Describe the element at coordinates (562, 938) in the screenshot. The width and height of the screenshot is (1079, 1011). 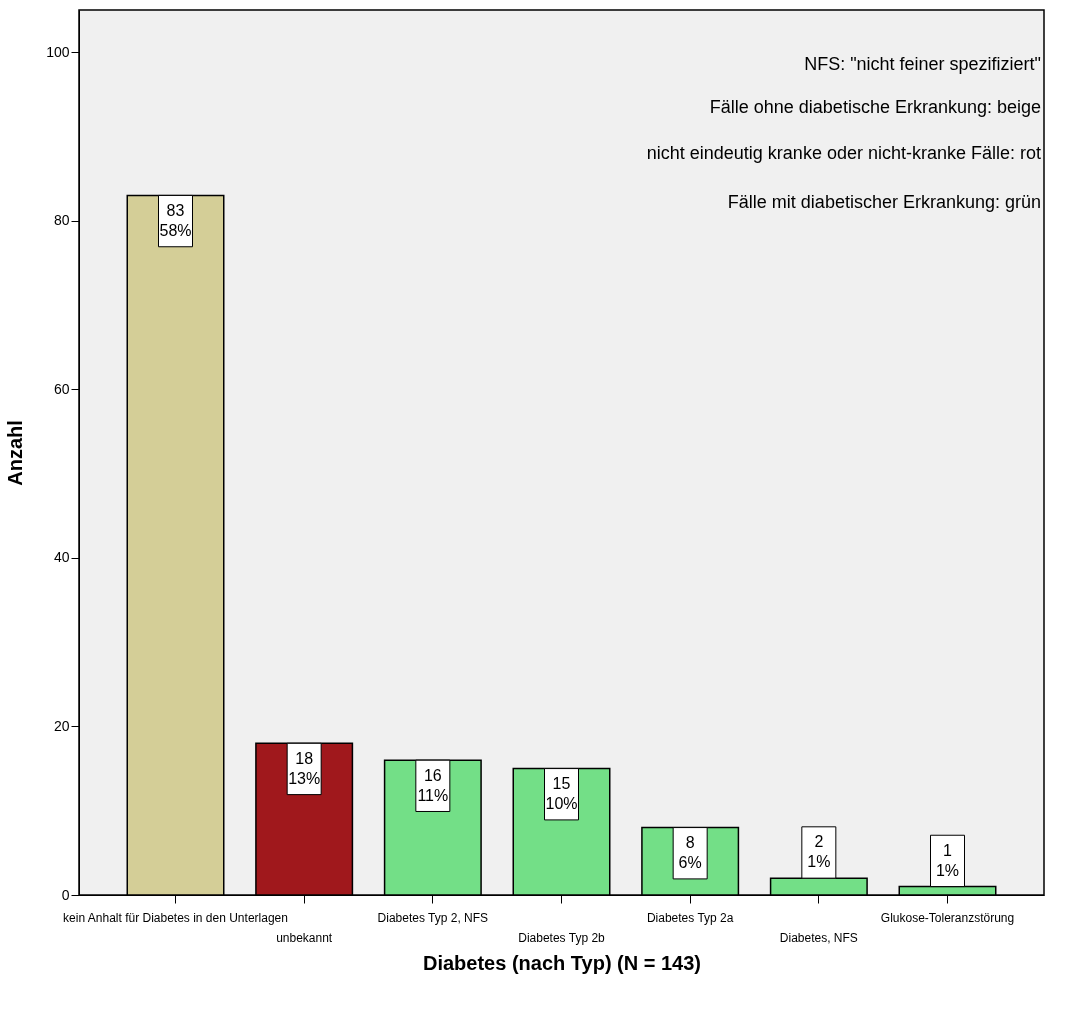
I see `x-tick-label: Diabetes Typ 2b` at that location.